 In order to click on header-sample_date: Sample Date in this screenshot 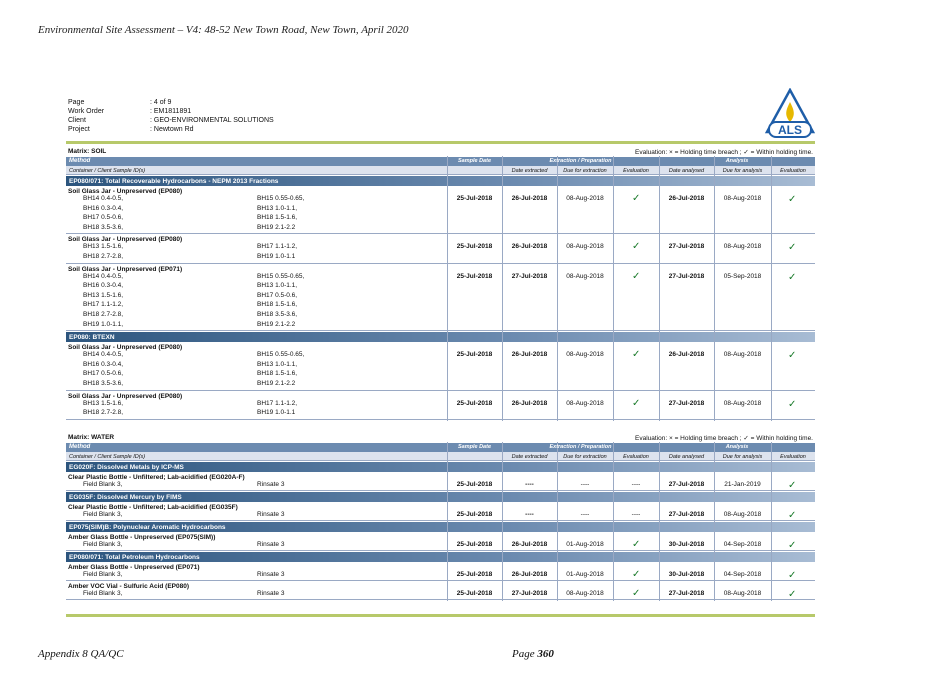, I will do `click(474, 447)`.